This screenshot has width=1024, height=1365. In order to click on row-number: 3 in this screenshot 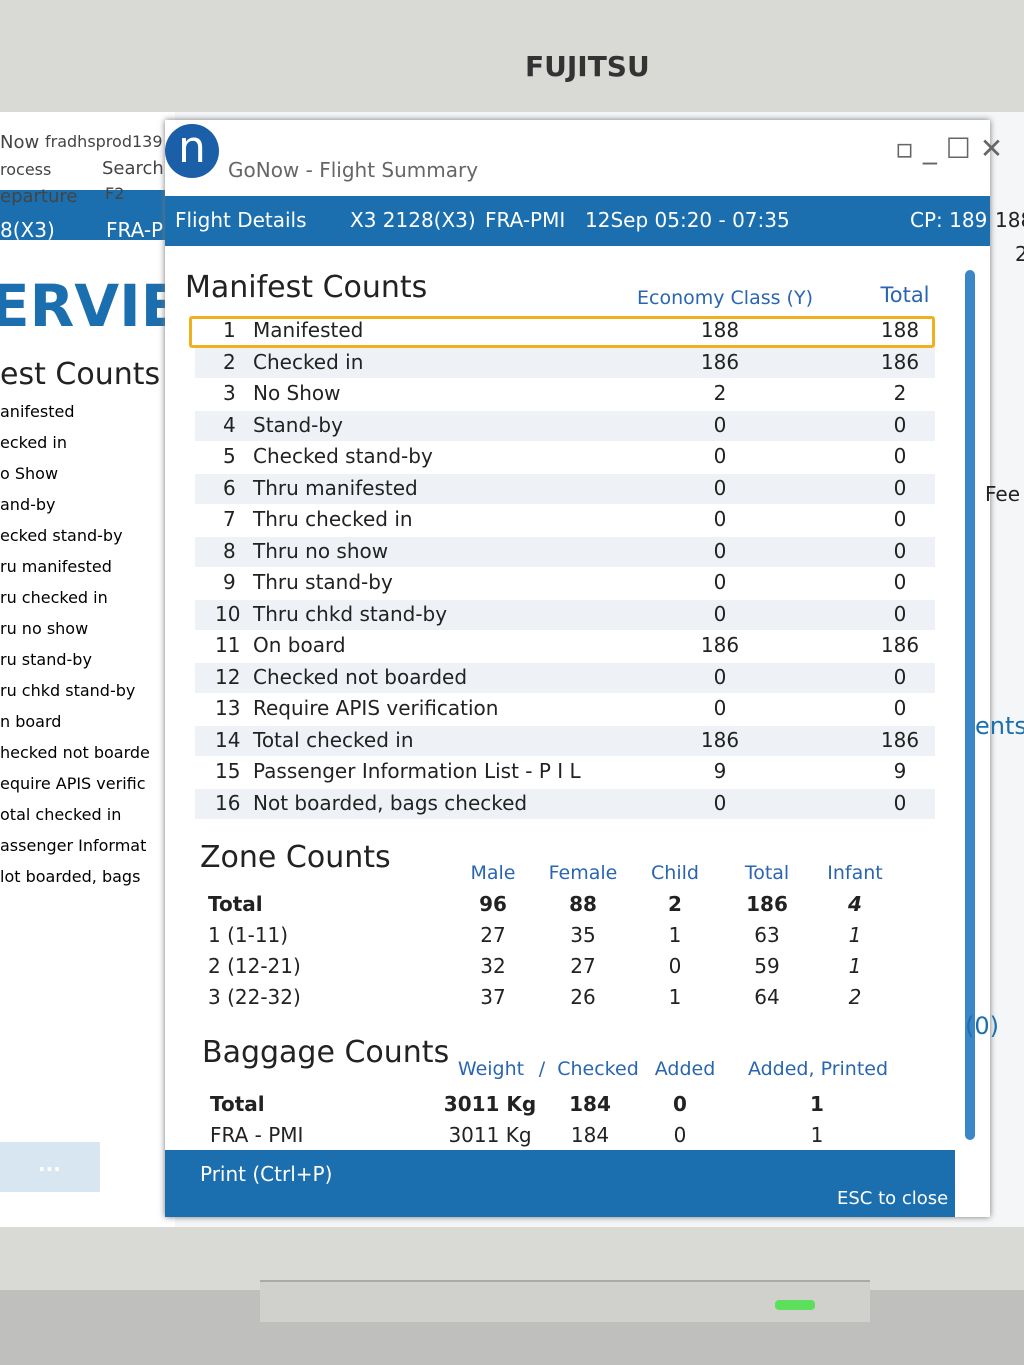, I will do `click(229, 393)`.